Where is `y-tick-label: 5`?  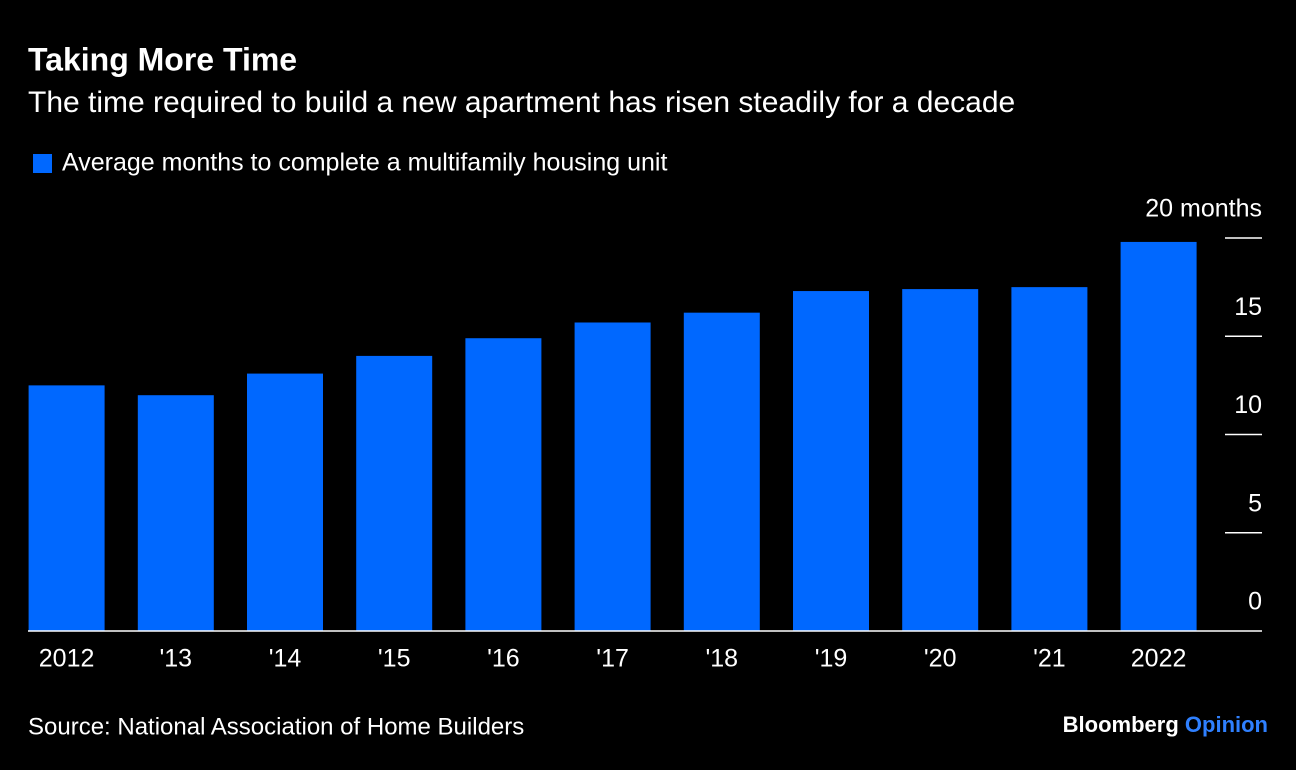 y-tick-label: 5 is located at coordinates (1255, 503).